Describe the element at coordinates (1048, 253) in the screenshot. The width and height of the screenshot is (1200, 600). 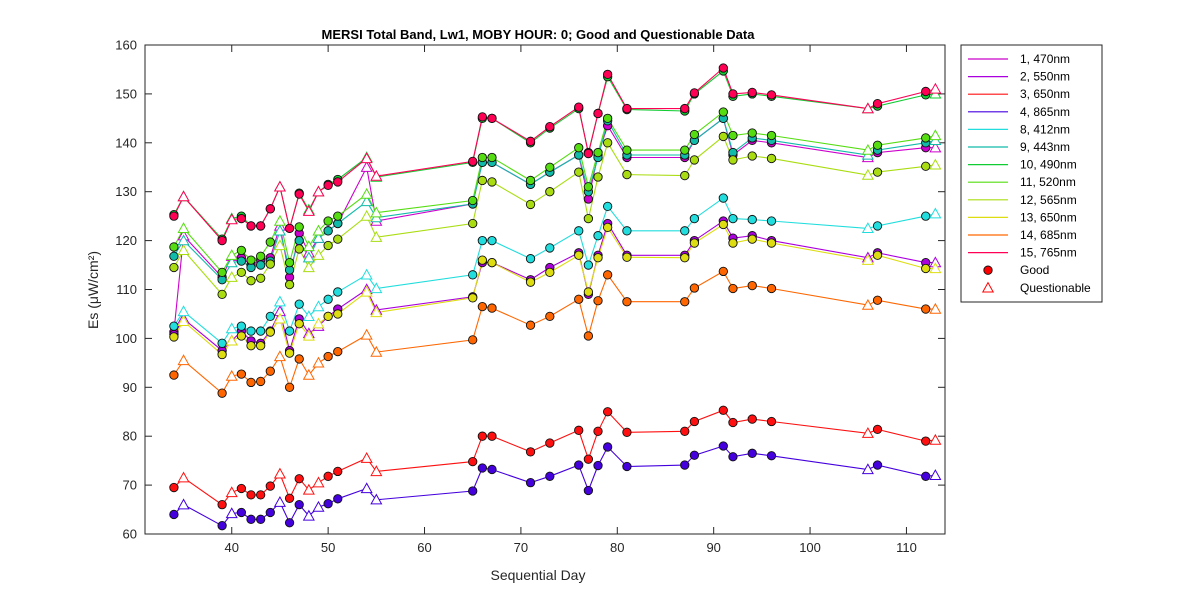
I see `legend-label: 15, 765nm` at that location.